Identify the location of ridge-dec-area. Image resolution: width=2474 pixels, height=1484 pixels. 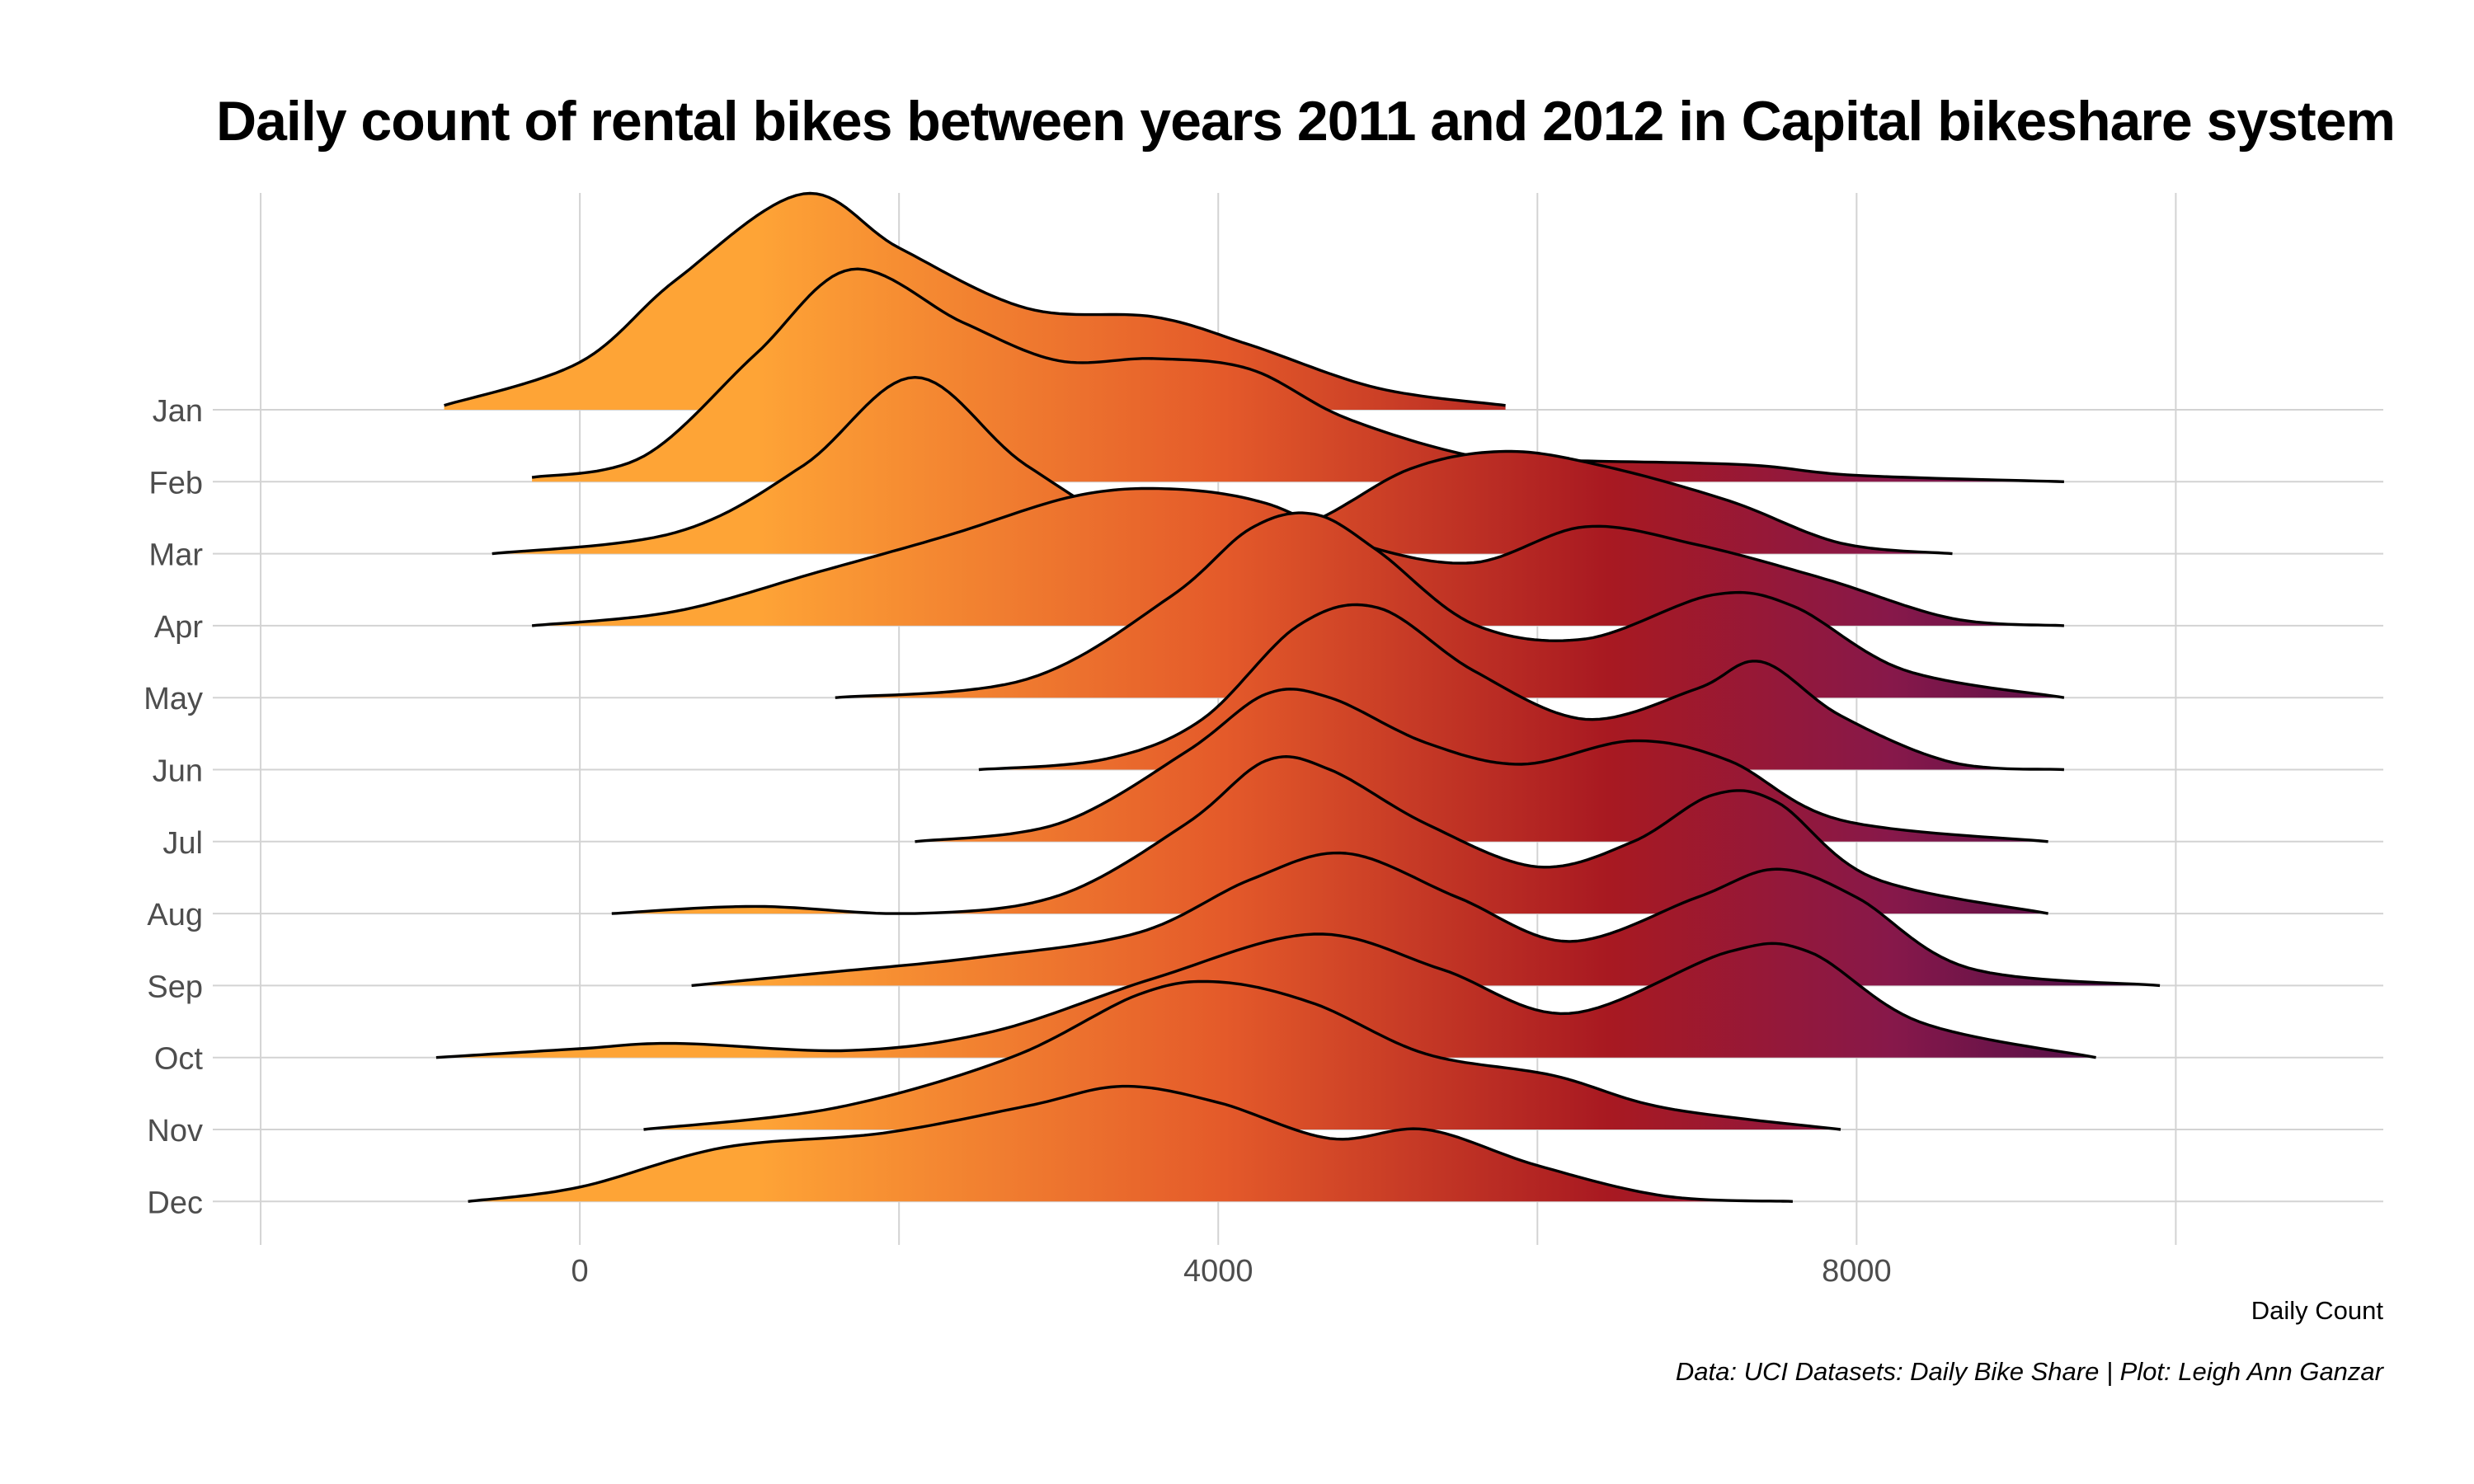
(1130, 1144).